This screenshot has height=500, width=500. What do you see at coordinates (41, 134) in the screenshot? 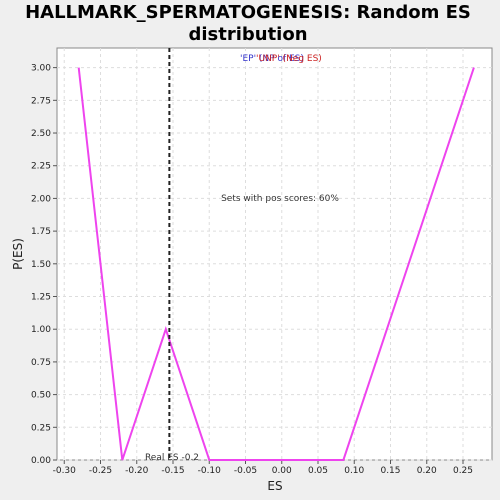
I see `y-tick-label: 2.50` at bounding box center [41, 134].